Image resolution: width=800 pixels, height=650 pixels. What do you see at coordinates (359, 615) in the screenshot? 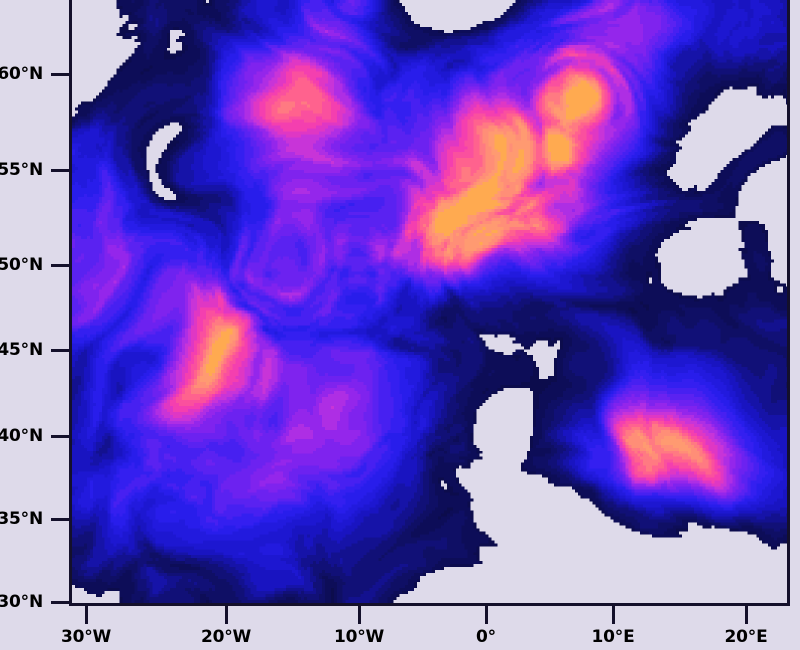
I see `x-tick-10w` at bounding box center [359, 615].